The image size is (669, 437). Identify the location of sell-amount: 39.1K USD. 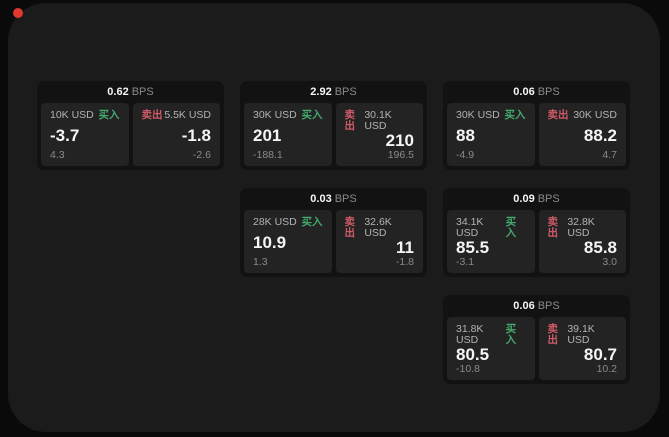
(581, 334).